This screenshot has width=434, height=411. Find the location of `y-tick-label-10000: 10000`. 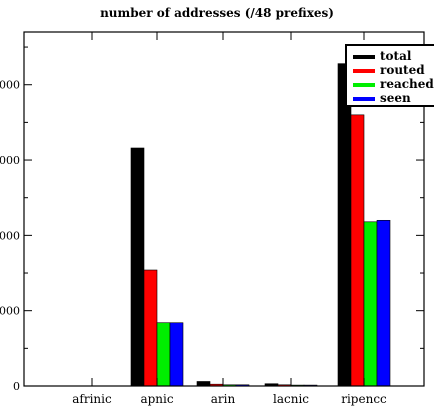

y-tick-label-10000: 10000 is located at coordinates (10, 235).